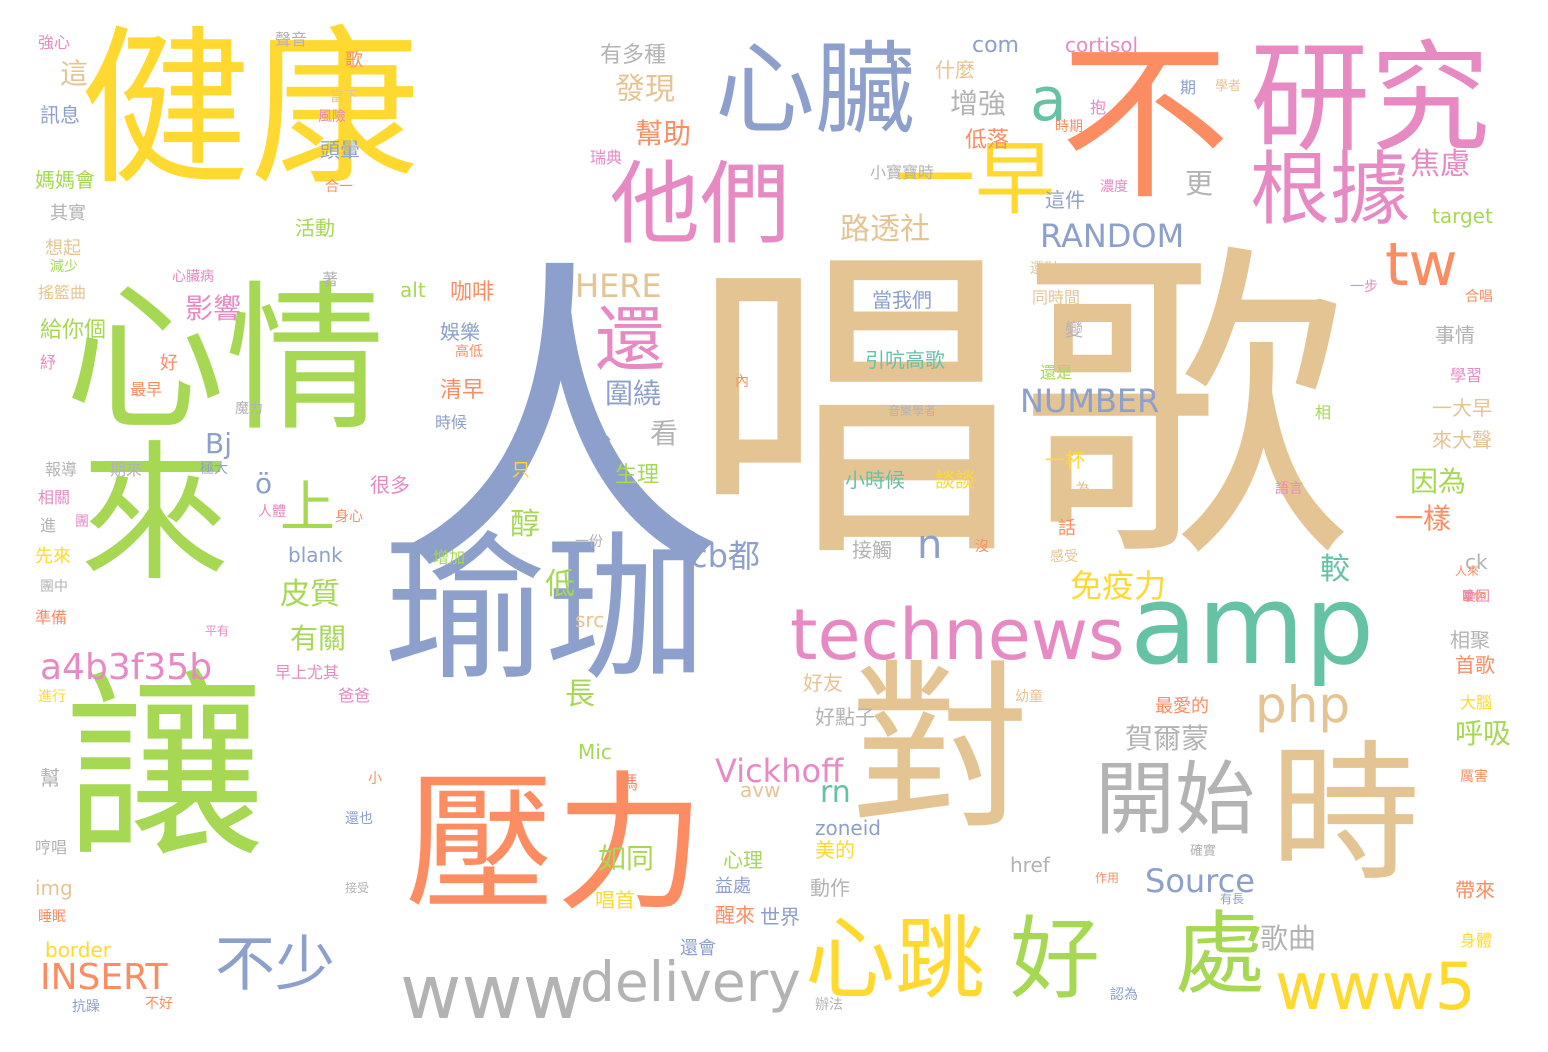 Image resolution: width=1548 pixels, height=1052 pixels. What do you see at coordinates (780, 917) in the screenshot?
I see `word-108: 世界` at bounding box center [780, 917].